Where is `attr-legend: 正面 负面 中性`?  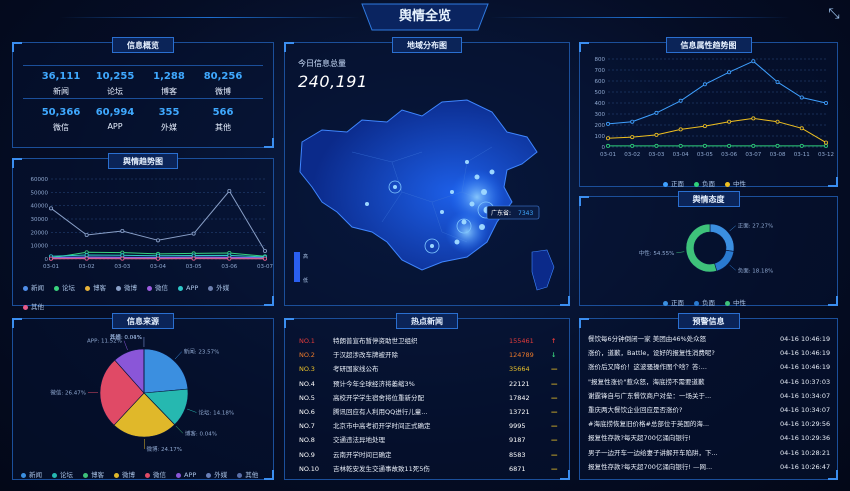
attr-legend: 正面 负面 中性 is located at coordinates (709, 180).